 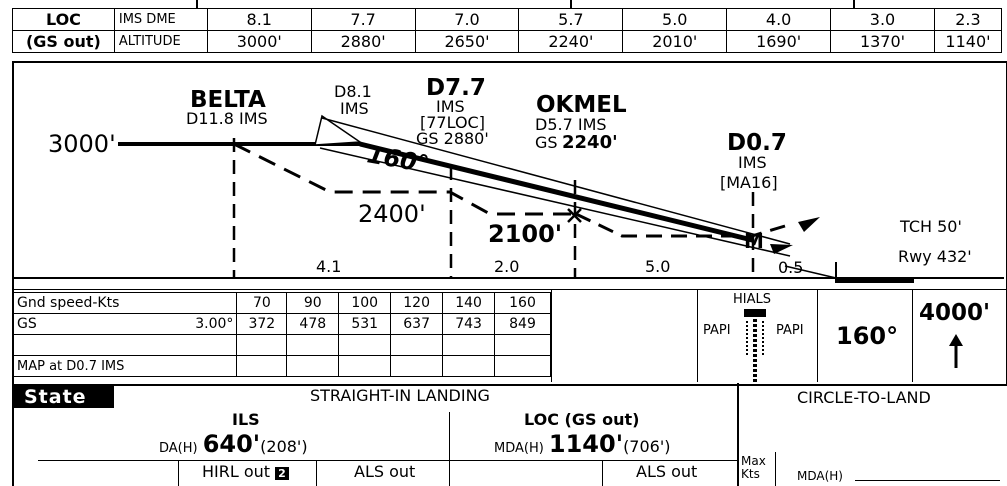 What do you see at coordinates (935, 256) in the screenshot?
I see `runway-elevation-label: Rwy 432'` at bounding box center [935, 256].